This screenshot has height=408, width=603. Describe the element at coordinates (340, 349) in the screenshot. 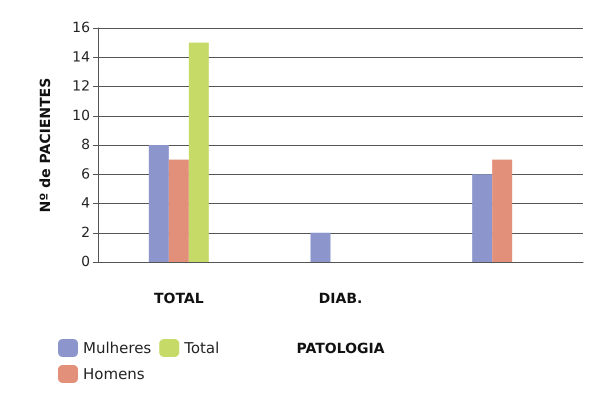

I see `x-axis-title: PATOLOGIA` at that location.